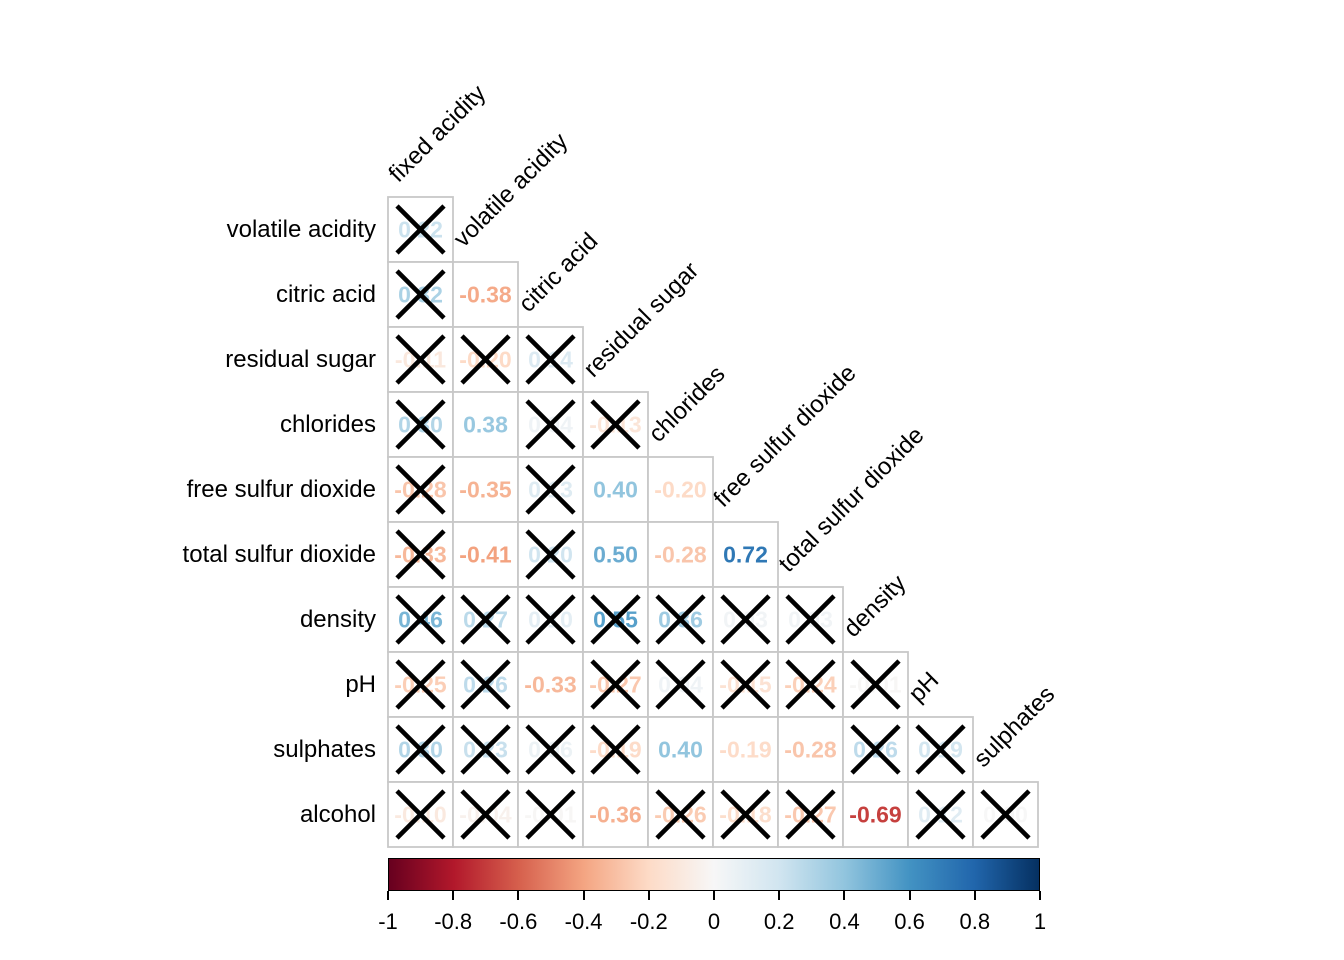  I want to click on colorbar-tick-label: -0.4, so click(583, 921).